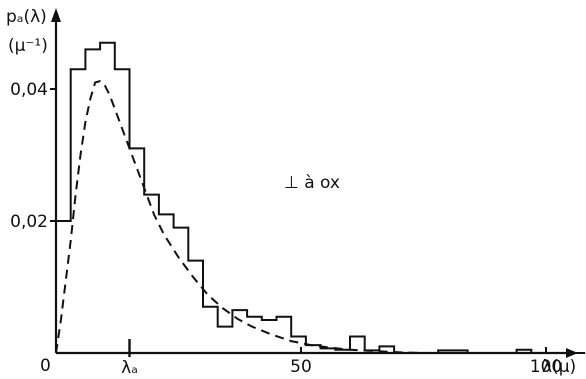  Describe the element at coordinates (56, 15) in the screenshot. I see `y-axis-arrow` at that location.